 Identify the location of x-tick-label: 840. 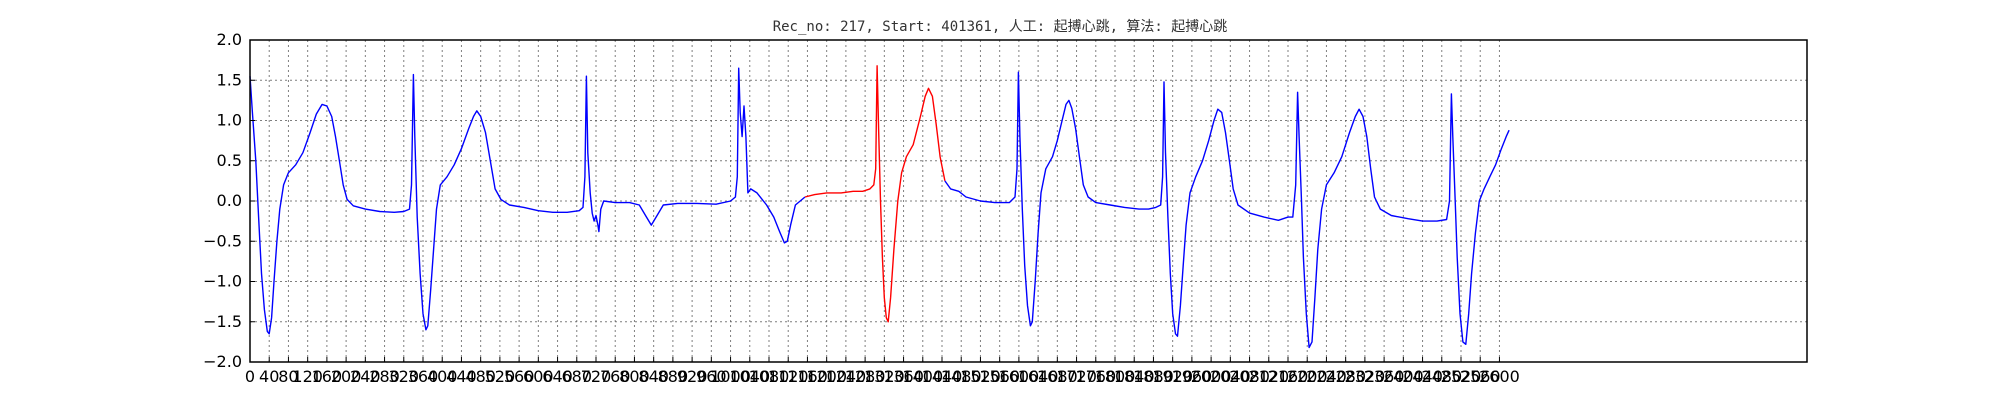
(653, 376).